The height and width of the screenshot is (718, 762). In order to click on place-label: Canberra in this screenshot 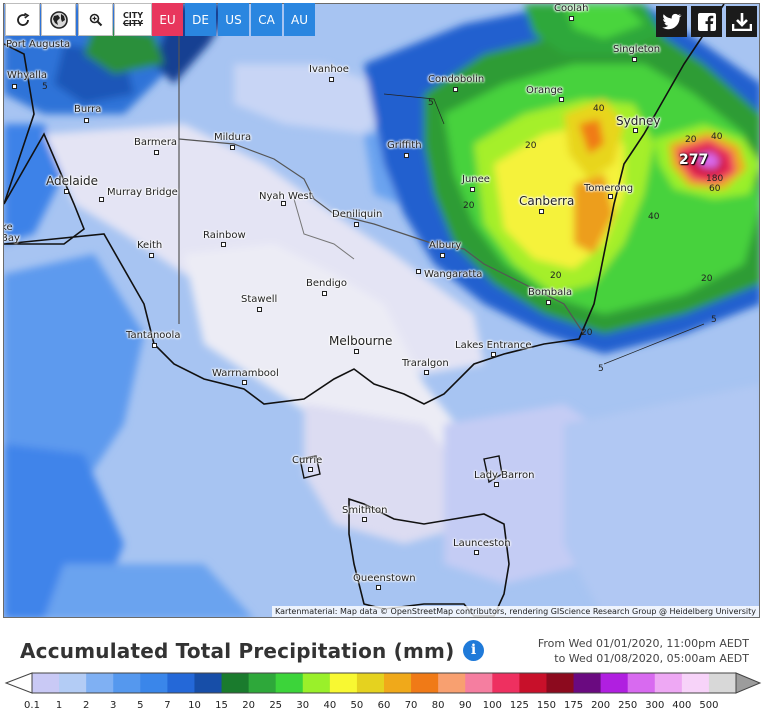, I will do `click(547, 201)`.